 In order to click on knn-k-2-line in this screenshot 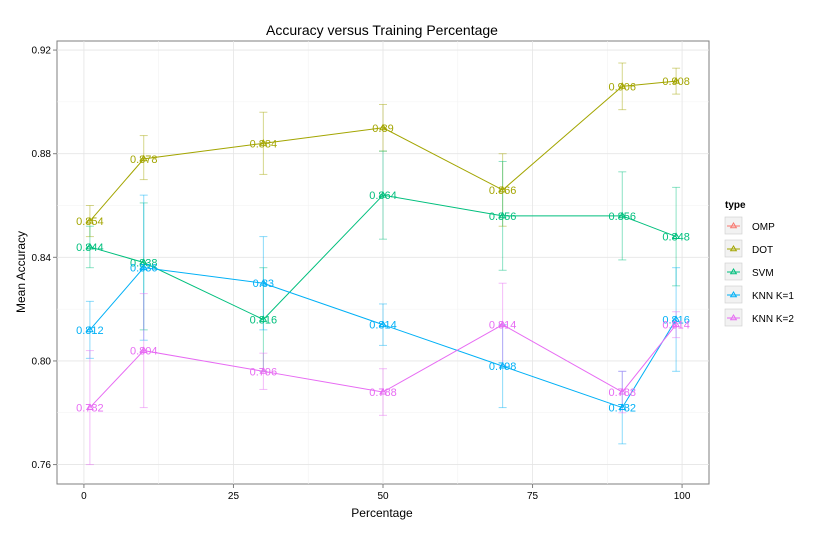, I will do `click(383, 366)`.